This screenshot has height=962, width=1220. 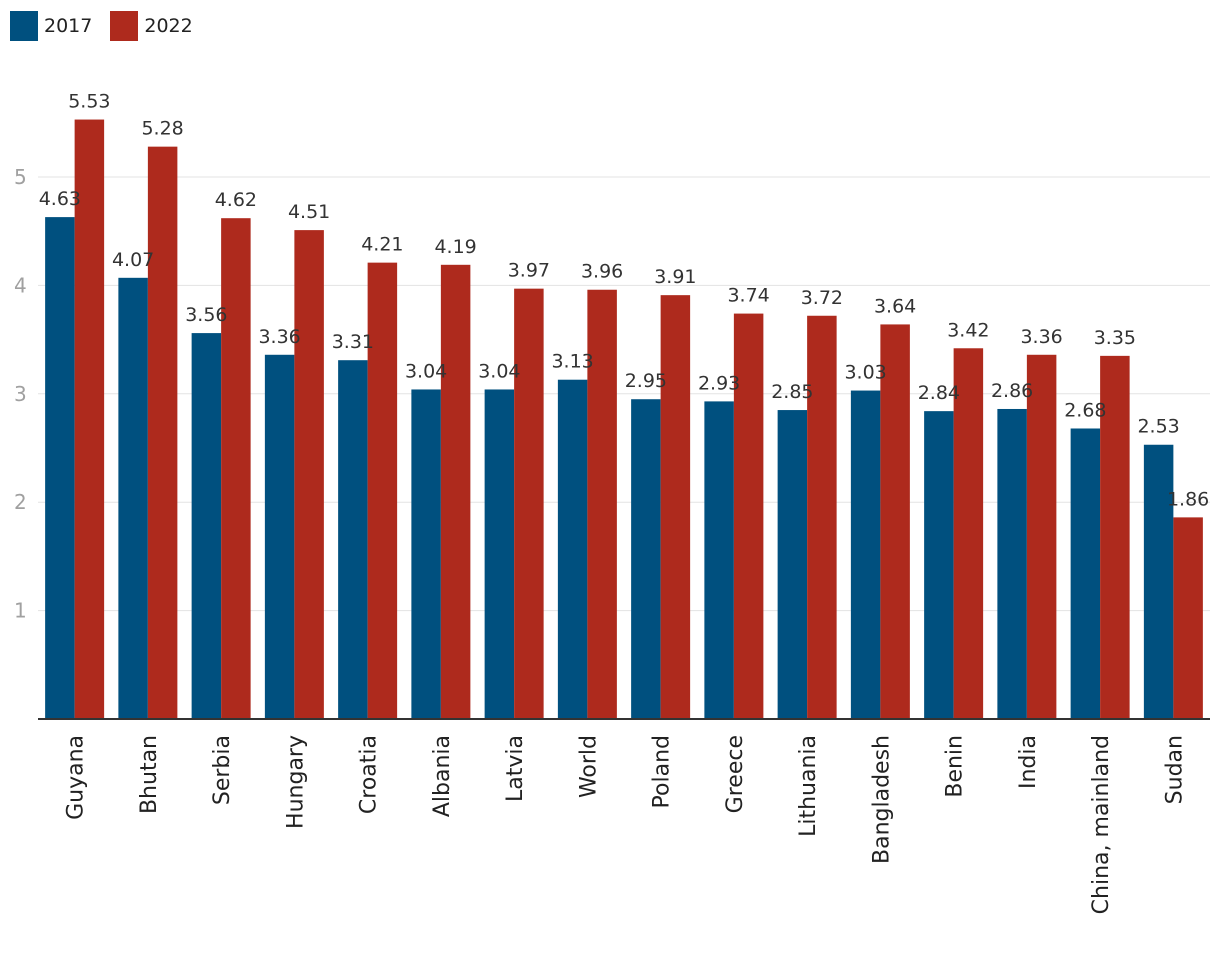 What do you see at coordinates (279, 337) in the screenshot?
I see `data-label-2017-hungary: 3.36` at bounding box center [279, 337].